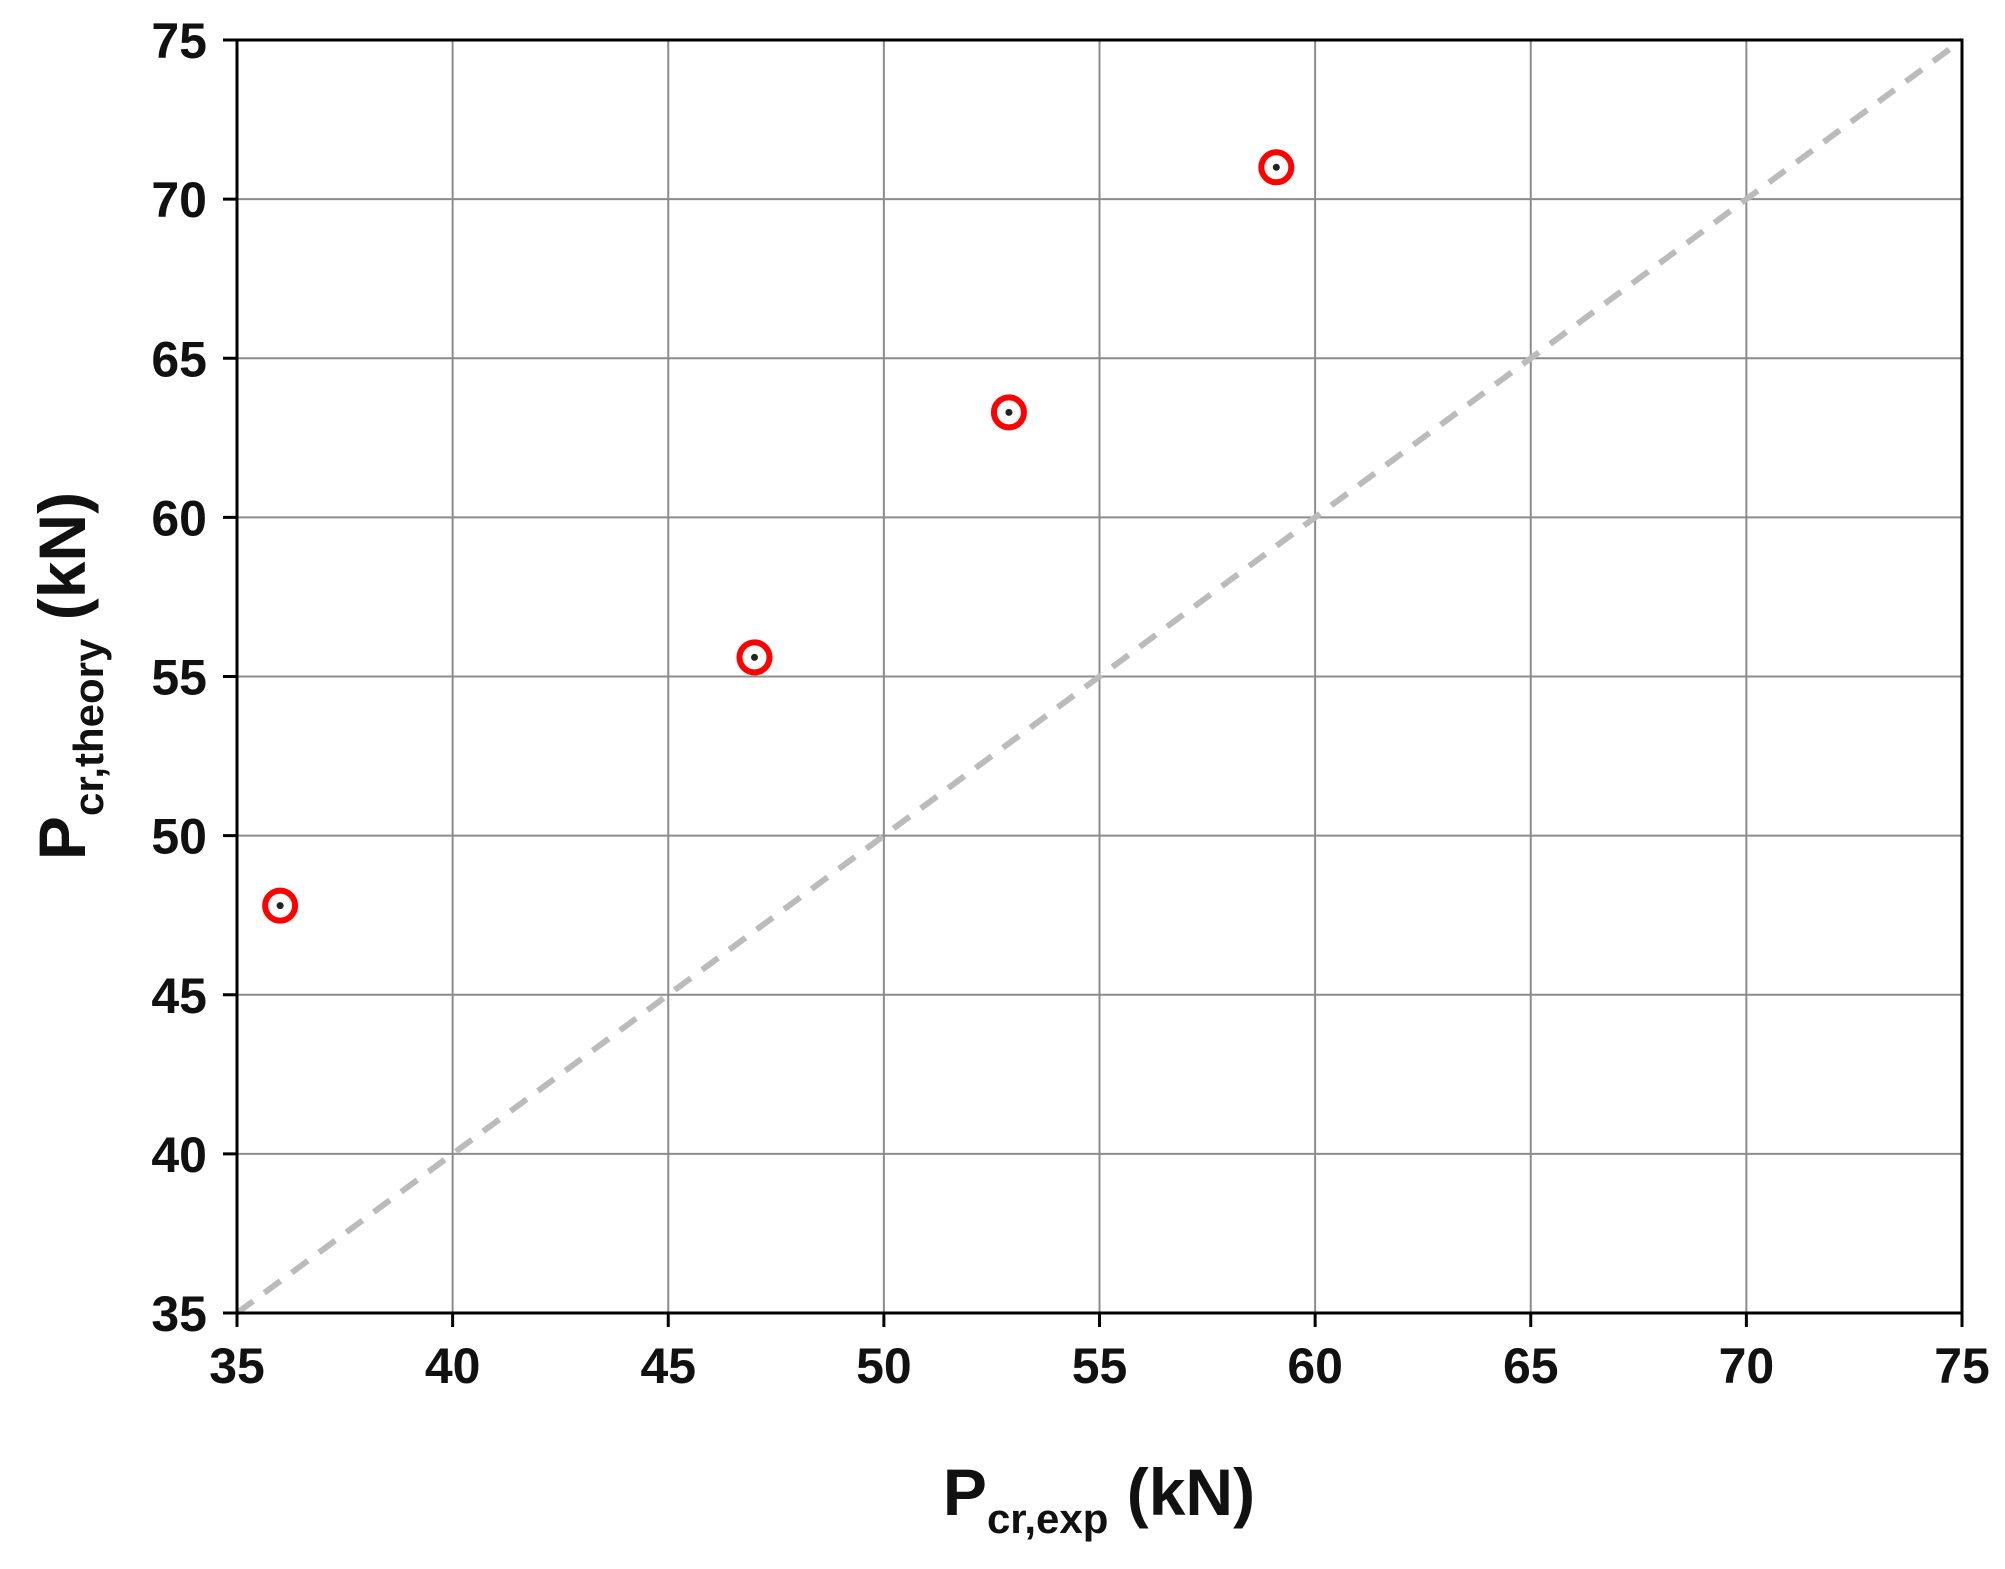  Describe the element at coordinates (88, 727) in the screenshot. I see `y-axis-title-subscript: cr,theory` at that location.